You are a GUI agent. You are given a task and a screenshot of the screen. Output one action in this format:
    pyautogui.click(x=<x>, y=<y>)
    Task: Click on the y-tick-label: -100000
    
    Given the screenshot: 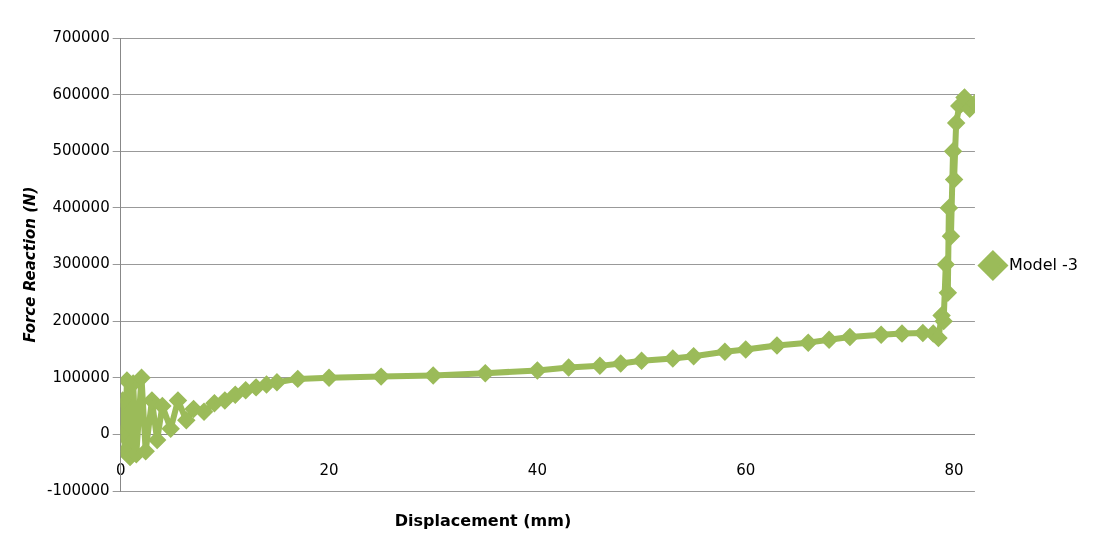 What is the action you would take?
    pyautogui.click(x=78, y=489)
    